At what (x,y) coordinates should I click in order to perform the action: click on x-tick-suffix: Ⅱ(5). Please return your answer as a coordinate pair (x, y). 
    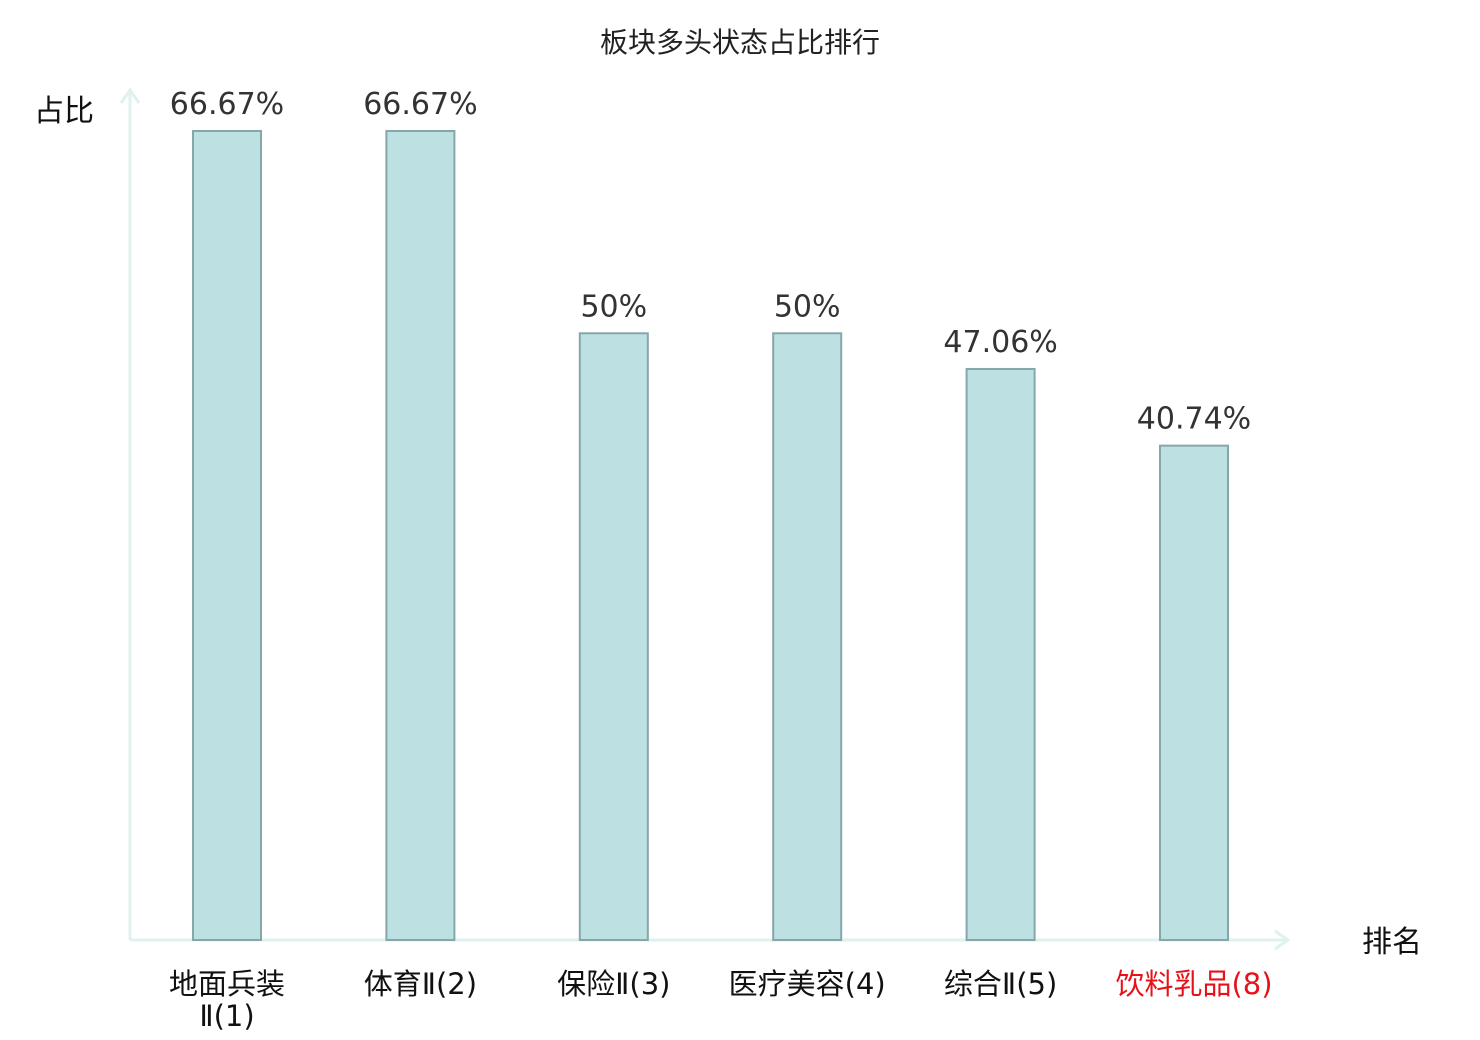
    Looking at the image, I should click on (1029, 984).